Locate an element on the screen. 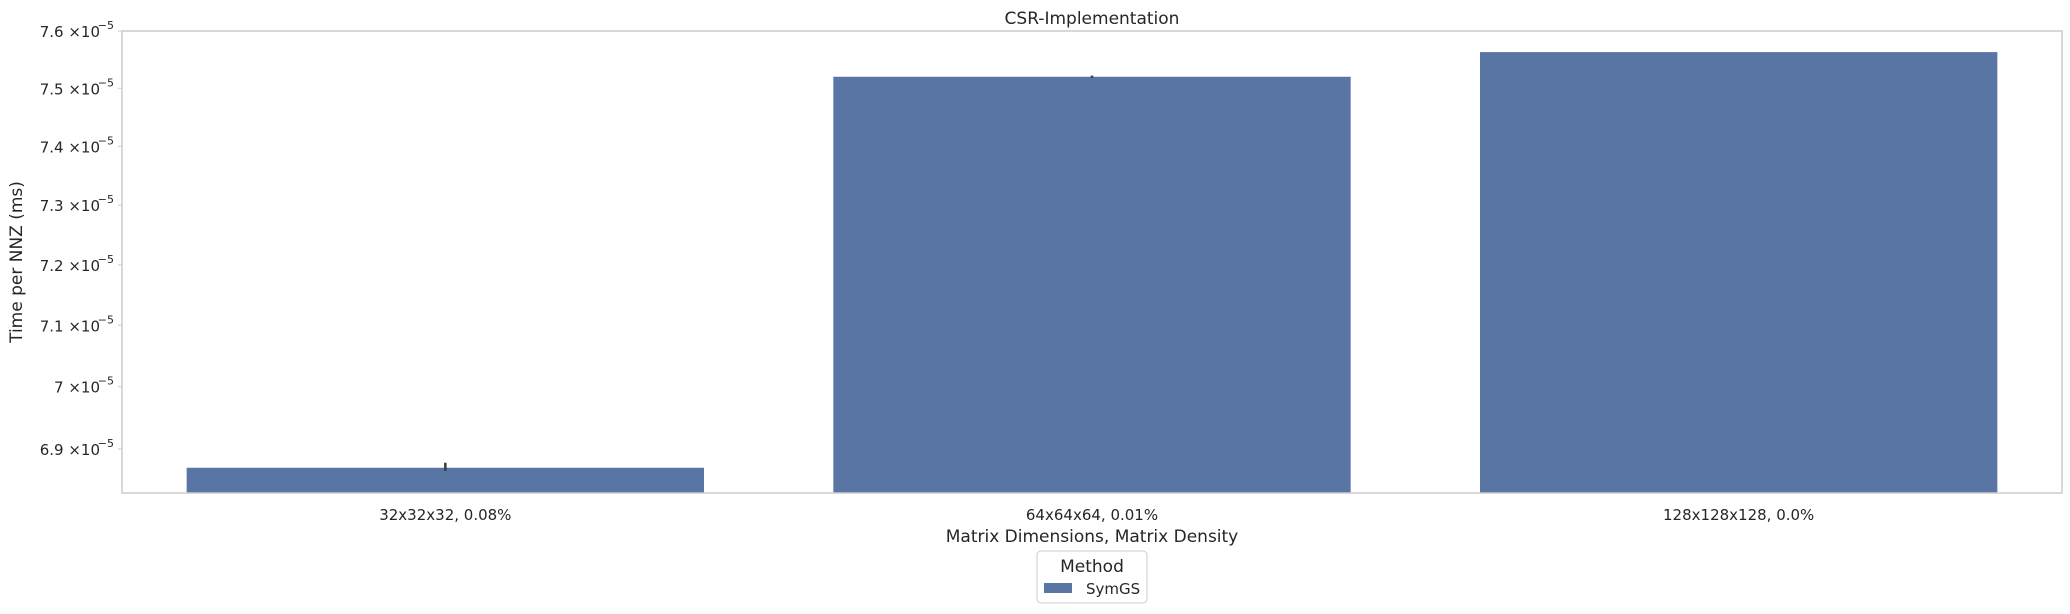  legend-swatch-symgs is located at coordinates (1058, 588).